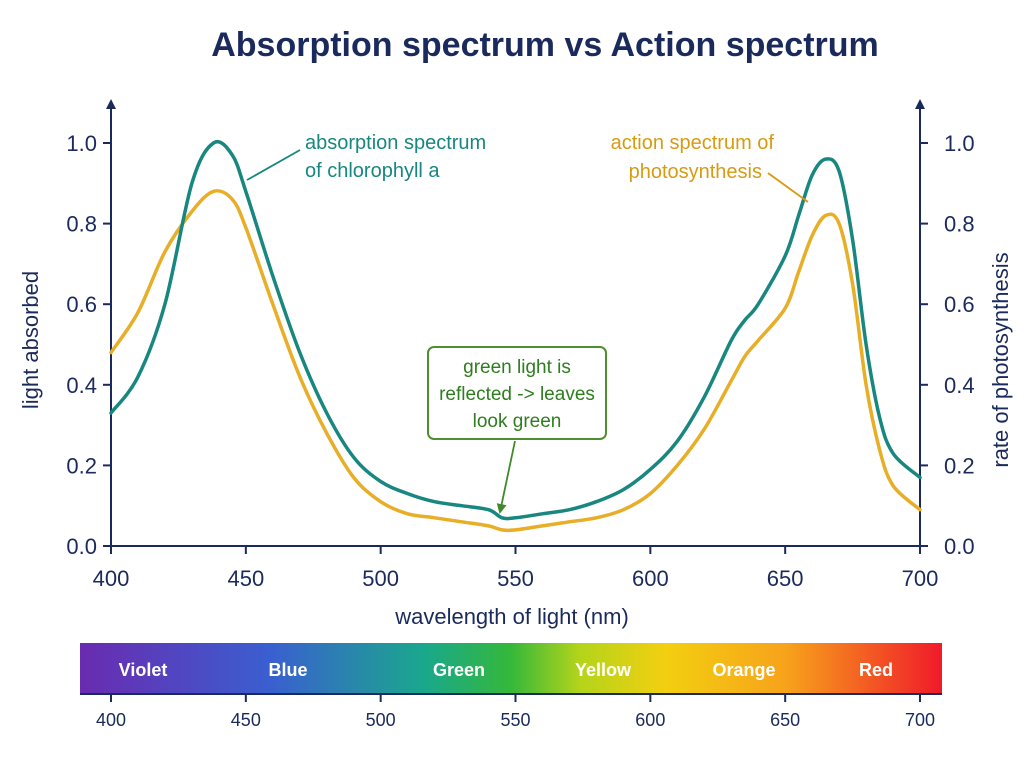 The height and width of the screenshot is (768, 1024). I want to click on spectrum-tick-label: 550, so click(515, 720).